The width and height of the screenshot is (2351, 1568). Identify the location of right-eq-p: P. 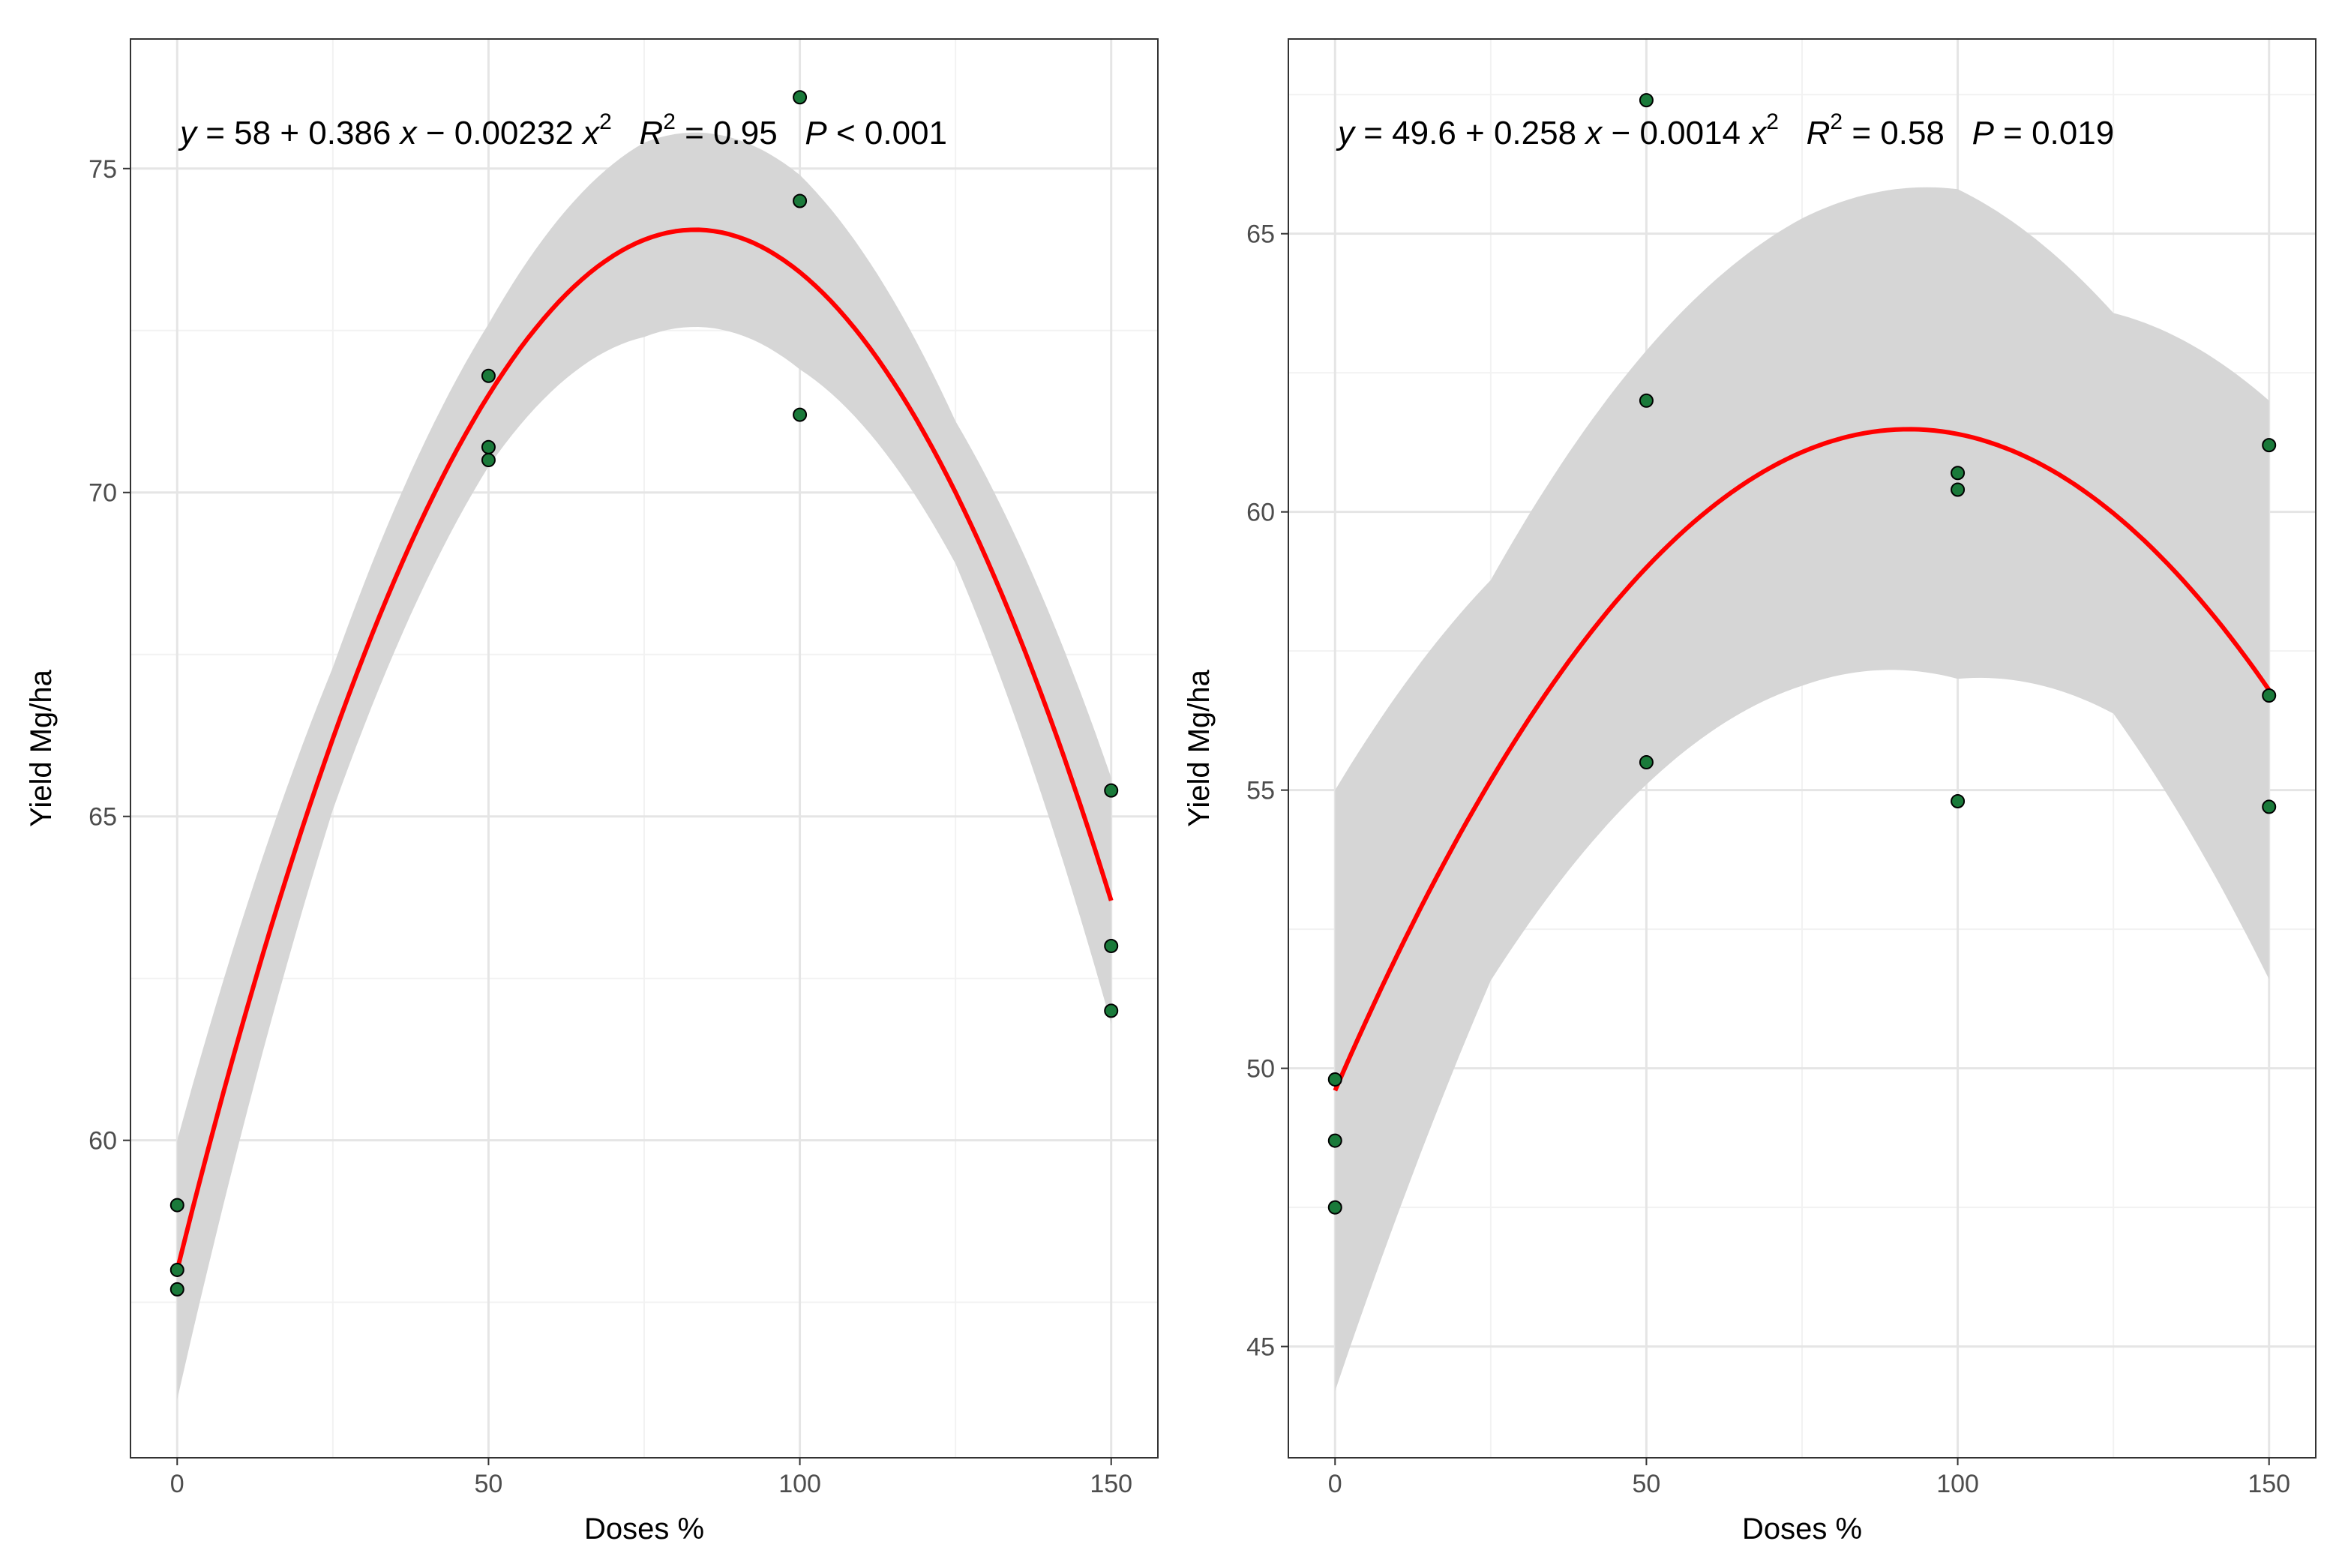
(1984, 133).